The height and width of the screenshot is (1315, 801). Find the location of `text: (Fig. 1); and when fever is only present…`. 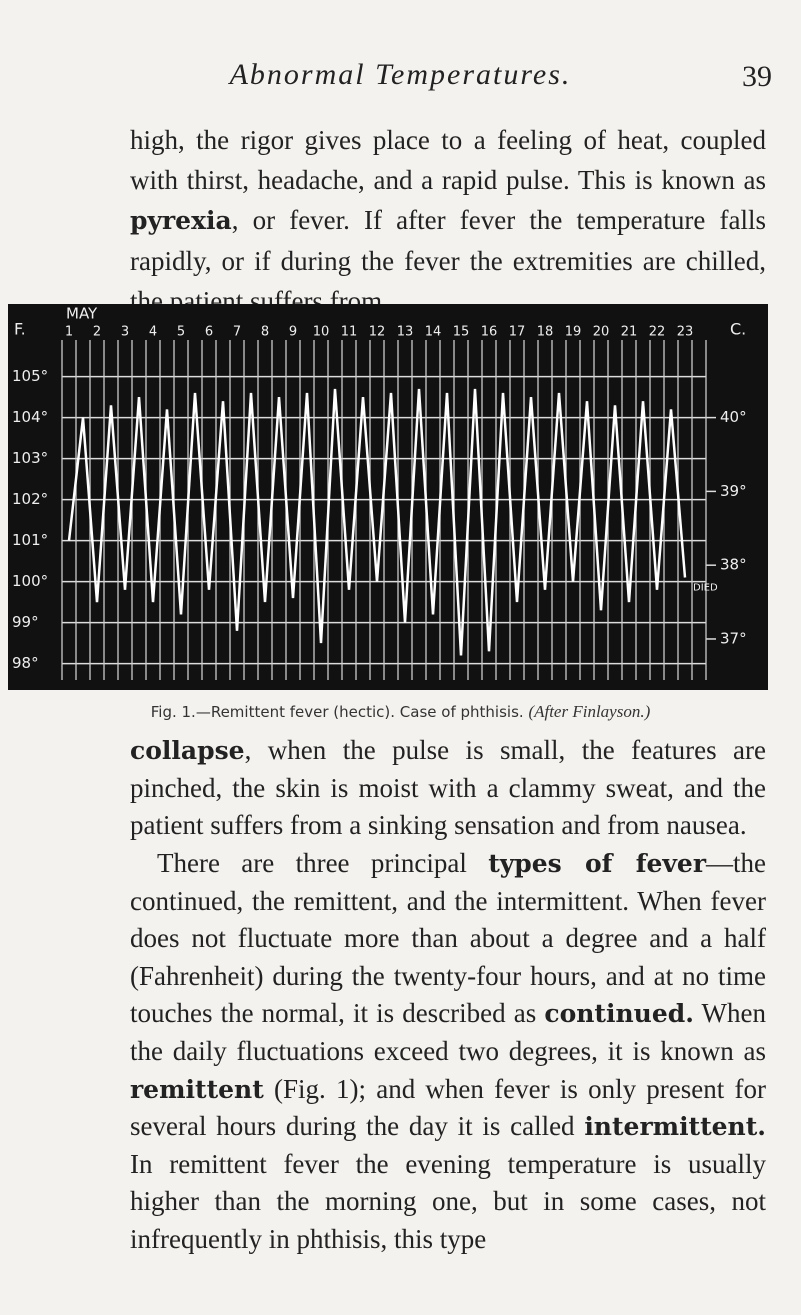

text: (Fig. 1); and when fever is only present… is located at coordinates (448, 1107).